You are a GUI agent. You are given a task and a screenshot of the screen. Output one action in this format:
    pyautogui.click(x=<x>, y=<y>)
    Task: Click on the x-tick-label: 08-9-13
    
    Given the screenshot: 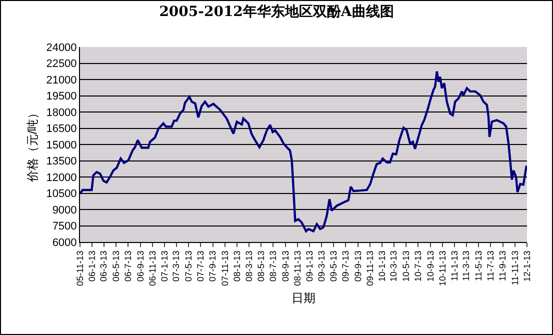 What is the action you would take?
    pyautogui.click(x=285, y=266)
    